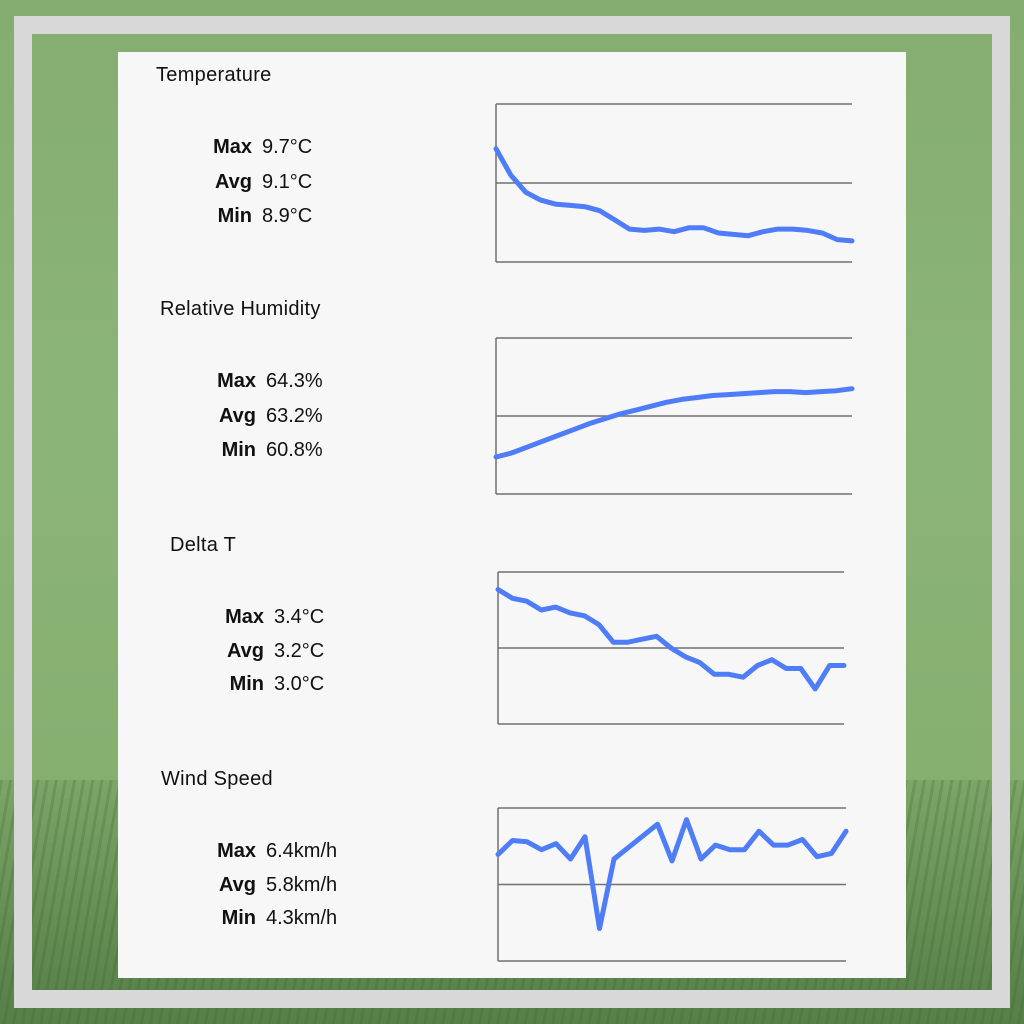 This screenshot has height=1024, width=1024. What do you see at coordinates (240, 309) in the screenshot?
I see `humidity-title: Relative Humidity` at bounding box center [240, 309].